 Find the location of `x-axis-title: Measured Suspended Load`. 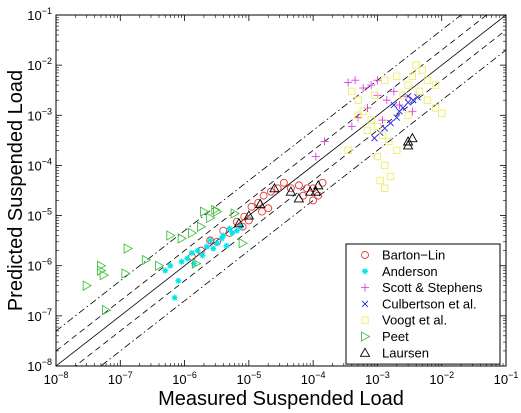

x-axis-title: Measured Suspended Load is located at coordinates (281, 399).